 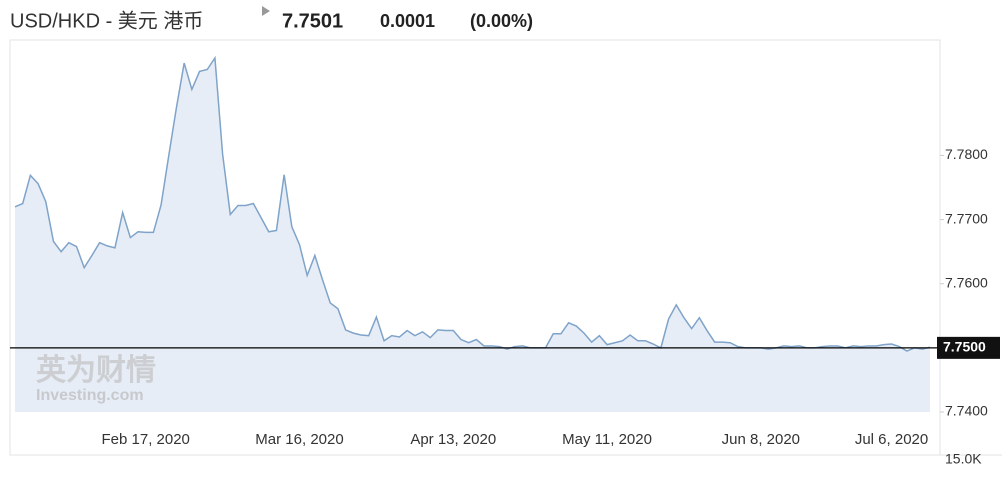 What do you see at coordinates (966, 282) in the screenshot?
I see `y-tick-label: 7.7600` at bounding box center [966, 282].